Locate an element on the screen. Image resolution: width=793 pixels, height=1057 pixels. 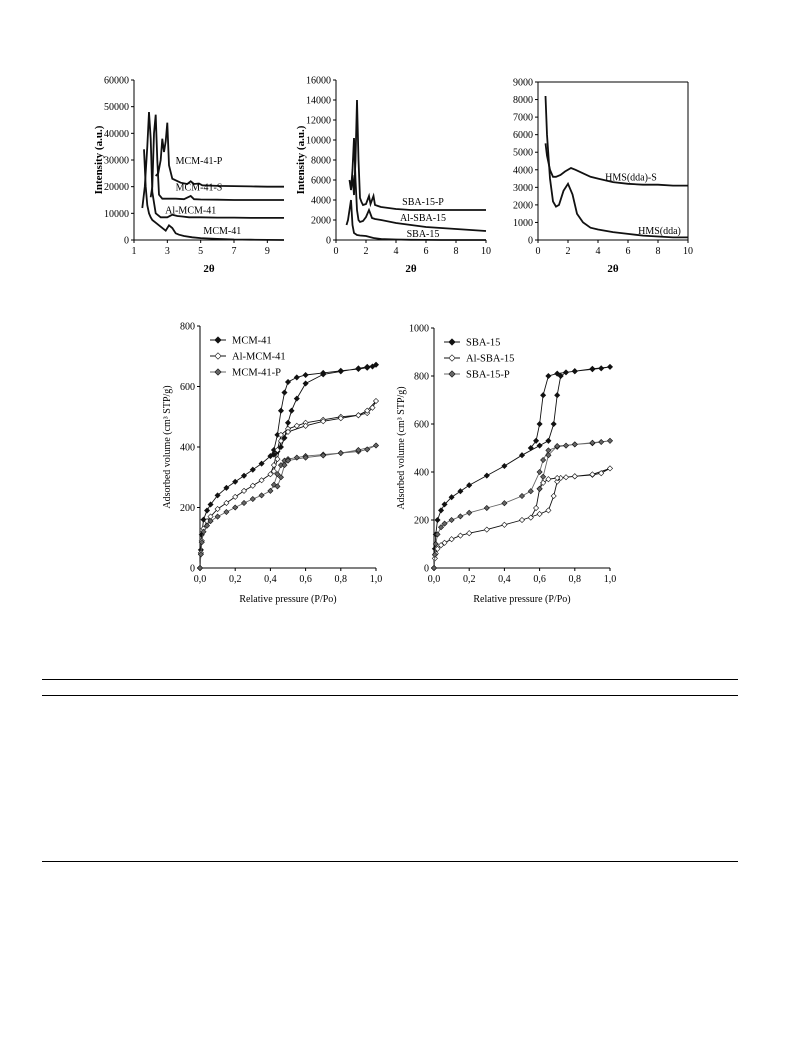
x-tick-label: 6 is located at coordinates (628, 251).